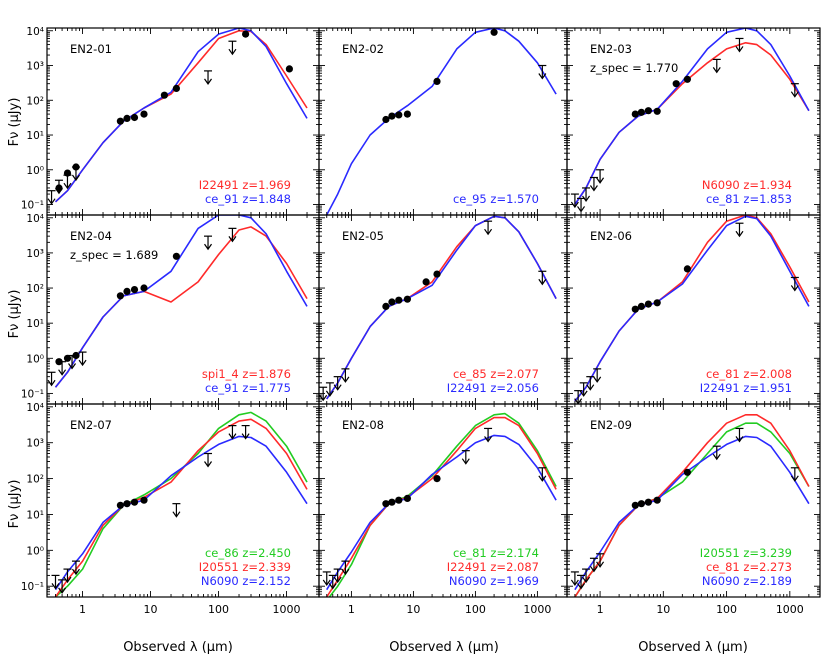 The image size is (830, 658). What do you see at coordinates (363, 49) in the screenshot?
I see `panel-label: EN2-02` at bounding box center [363, 49].